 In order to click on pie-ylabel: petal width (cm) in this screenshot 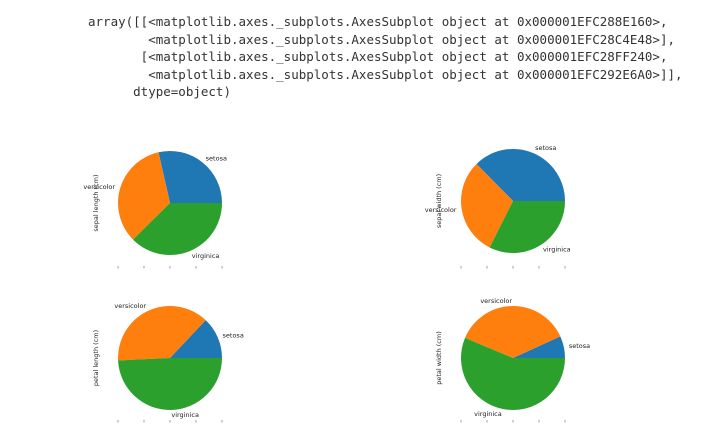, I will do `click(439, 358)`.